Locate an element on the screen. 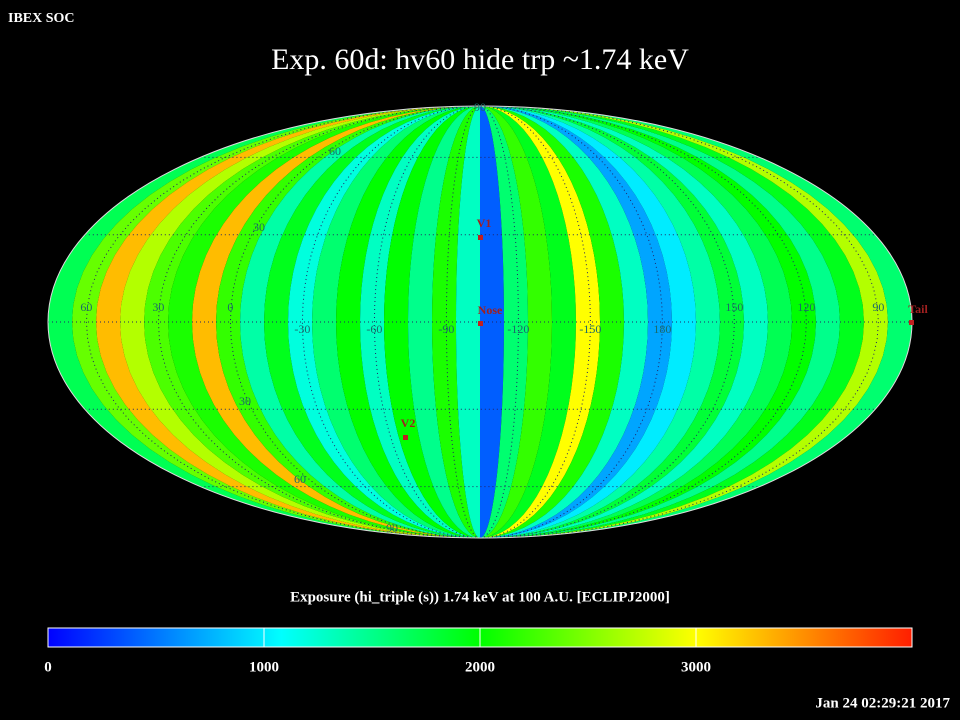 The height and width of the screenshot is (720, 960). colorbar-tick-label: 0 is located at coordinates (48, 667).